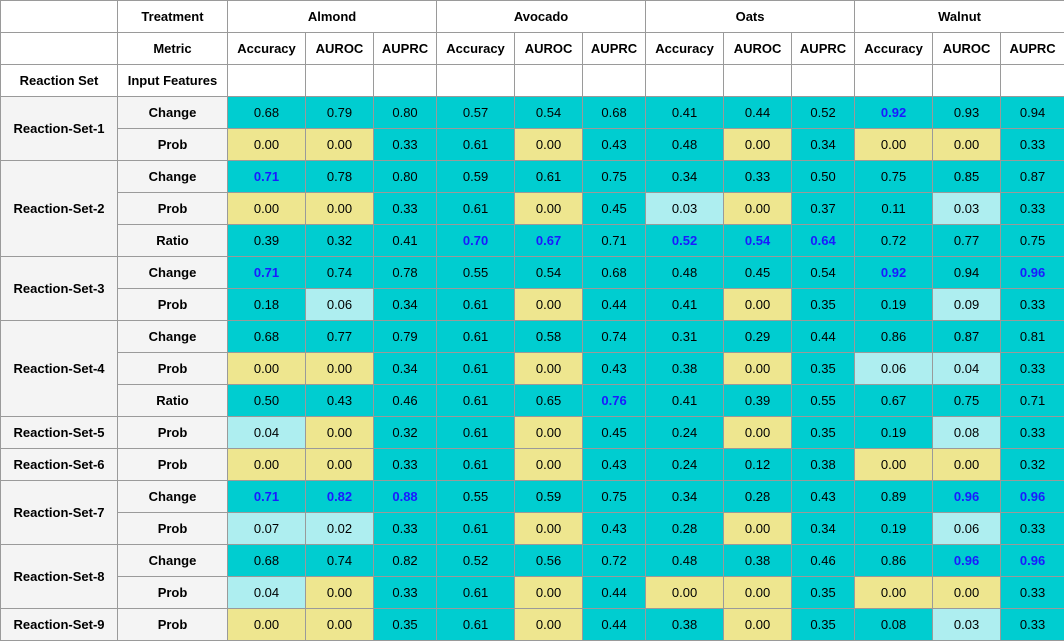 This screenshot has width=1064, height=641. I want to click on value-text: 0.52, so click(823, 112).